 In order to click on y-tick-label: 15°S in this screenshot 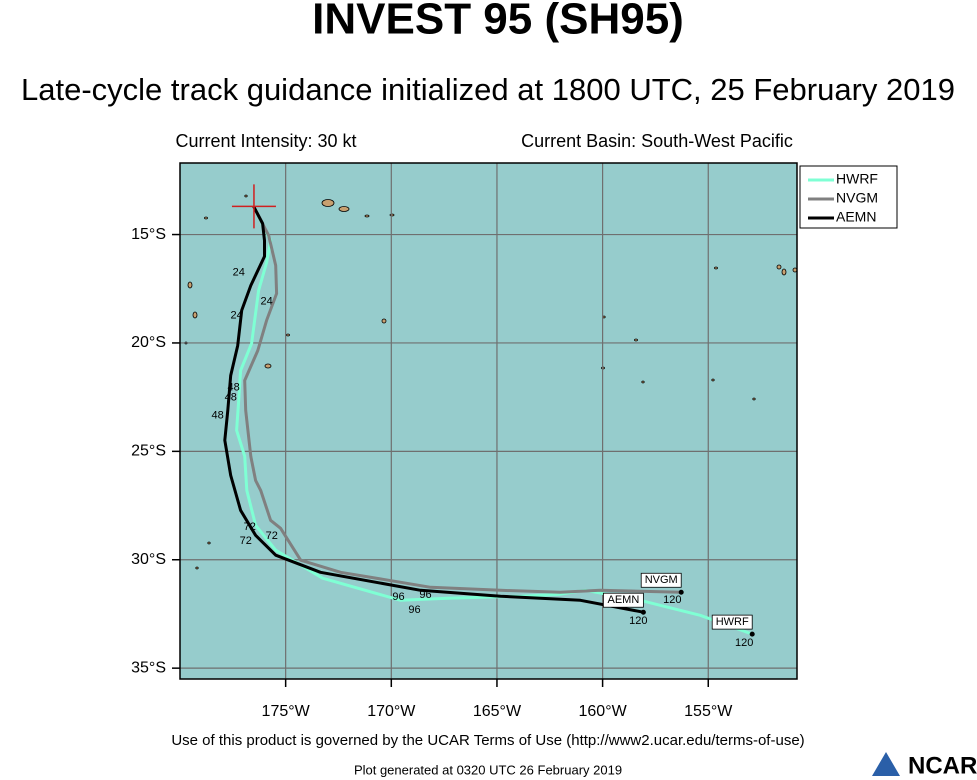, I will do `click(148, 234)`.